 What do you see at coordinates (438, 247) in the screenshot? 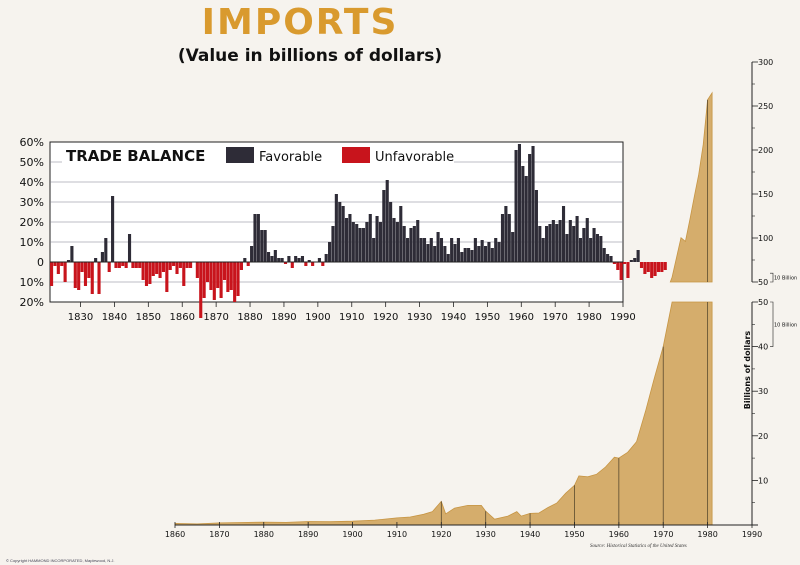
I see `trade-balance-bar-1935` at bounding box center [438, 247].